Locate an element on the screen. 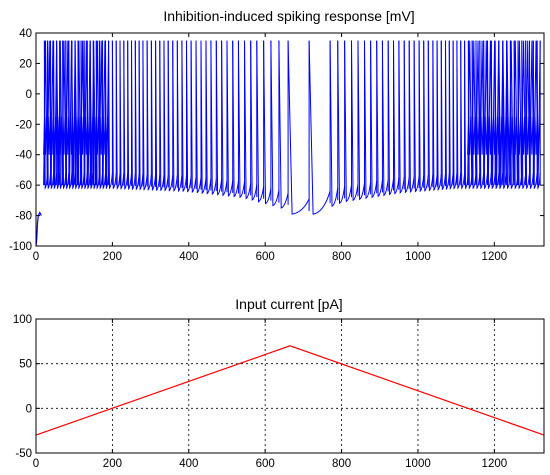 Image resolution: width=550 pixels, height=475 pixels. spiking-y-tick-label: -60 is located at coordinates (23, 186).